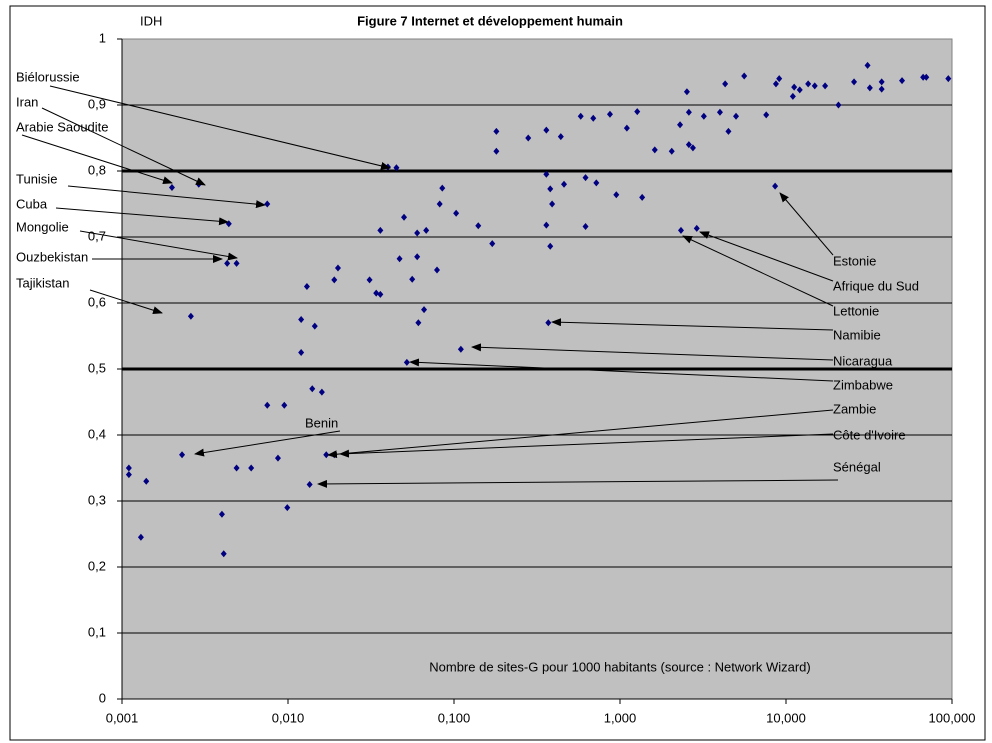 The width and height of the screenshot is (992, 743). I want to click on annotation: Ouzbekistan, so click(52, 256).